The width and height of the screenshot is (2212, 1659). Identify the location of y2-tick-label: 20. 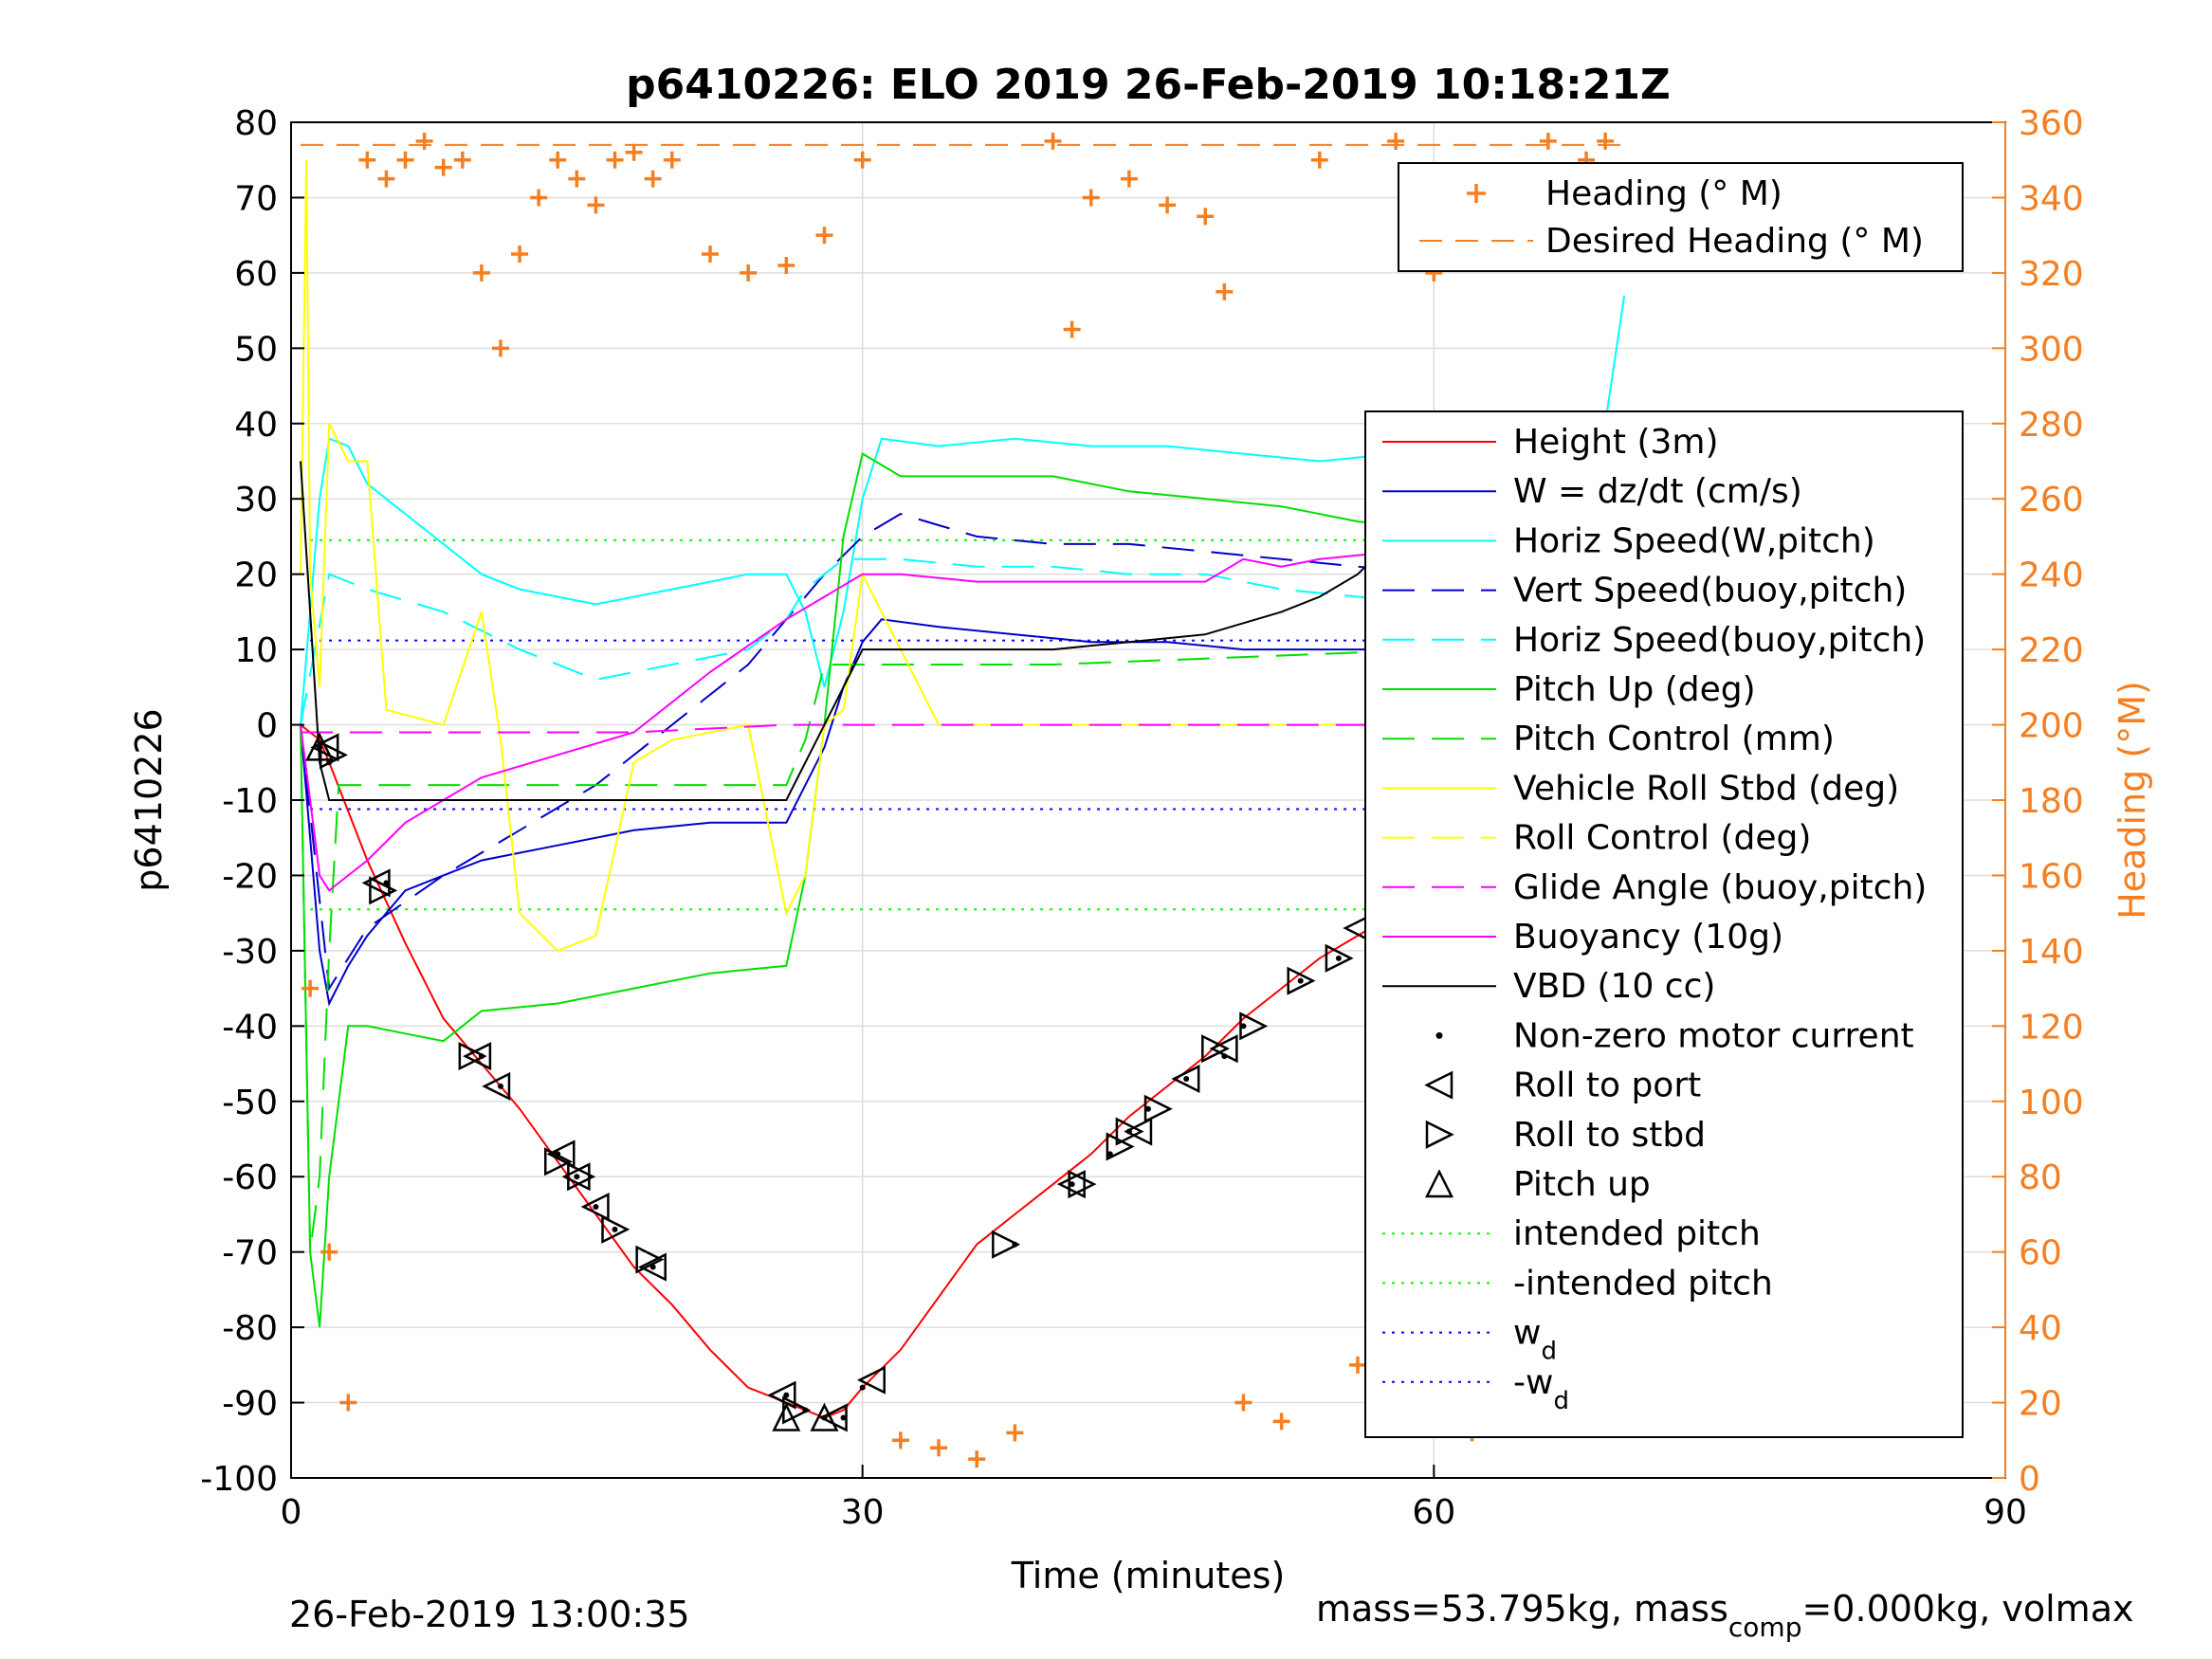
(2040, 1404).